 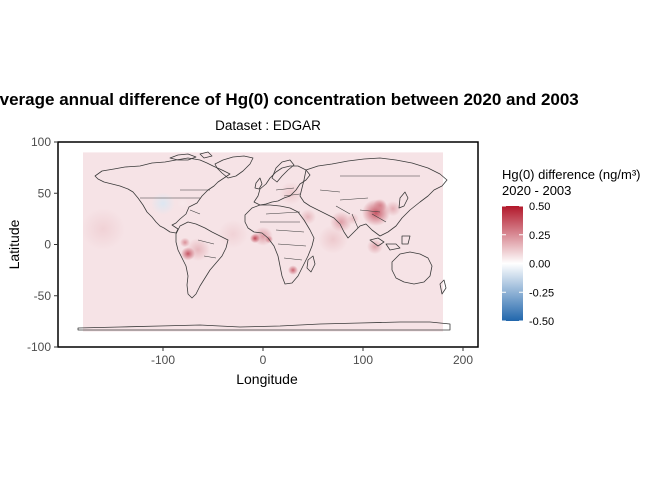 I want to click on colorbar-tick-label: 0.50, so click(x=539, y=207).